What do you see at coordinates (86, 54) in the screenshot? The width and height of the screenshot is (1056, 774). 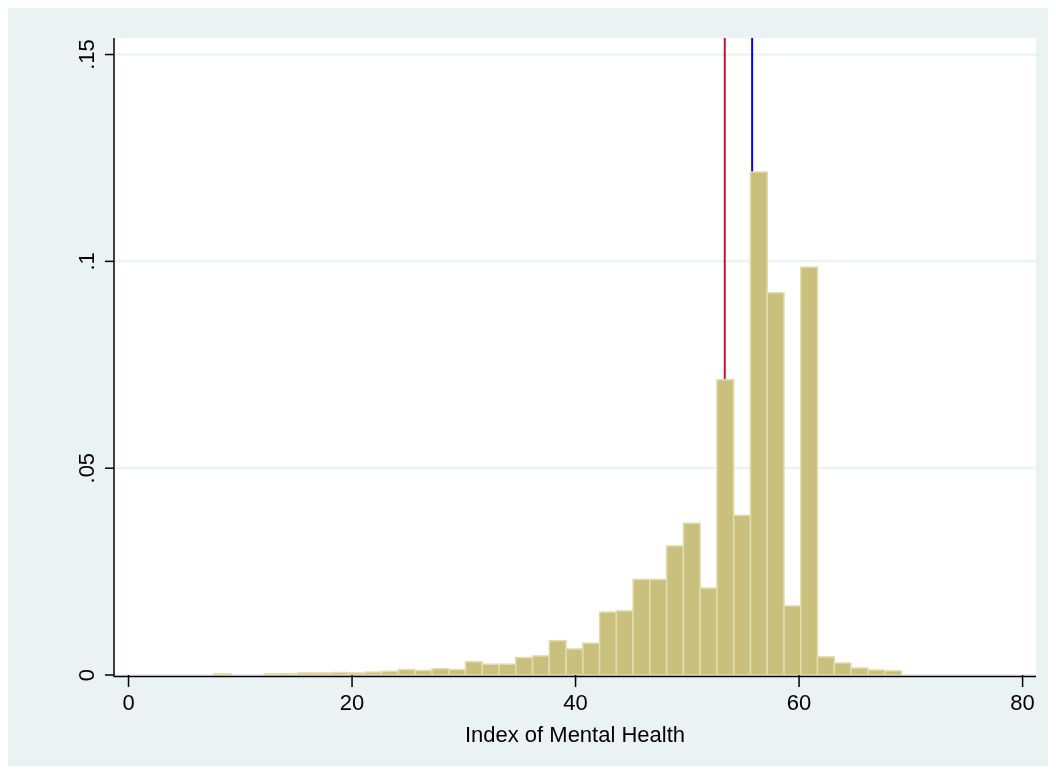 I see `y-tick-label: .15` at bounding box center [86, 54].